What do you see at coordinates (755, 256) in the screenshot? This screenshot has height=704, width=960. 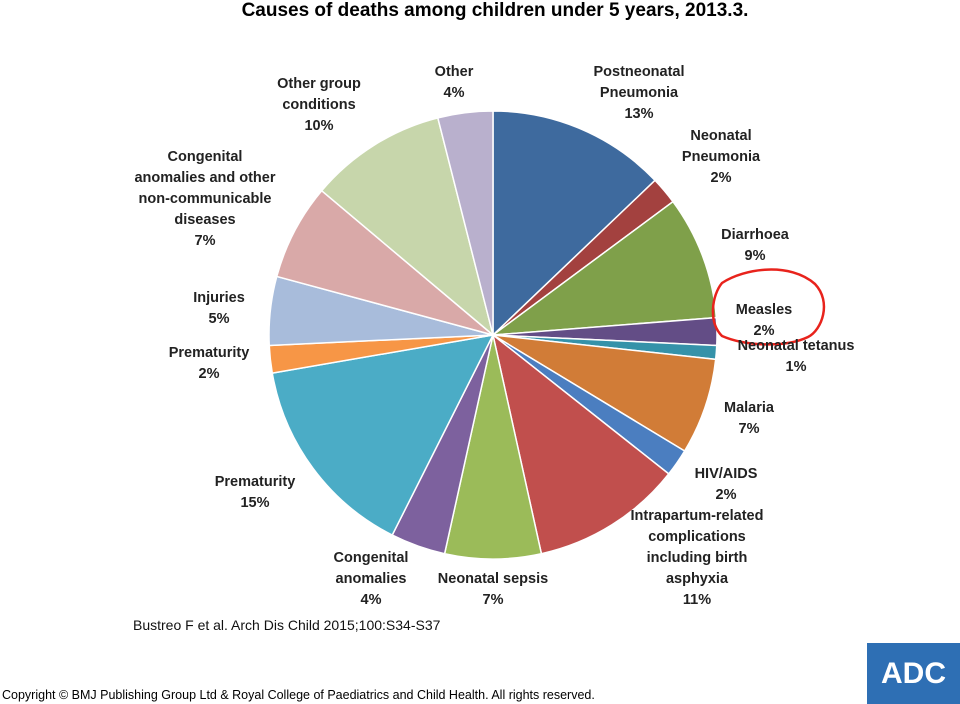 I see `slice-label-line: 9%` at bounding box center [755, 256].